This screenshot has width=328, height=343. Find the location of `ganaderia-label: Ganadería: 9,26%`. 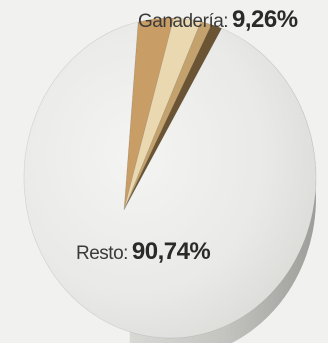

ganaderia-label: Ganadería: 9,26% is located at coordinates (218, 20).